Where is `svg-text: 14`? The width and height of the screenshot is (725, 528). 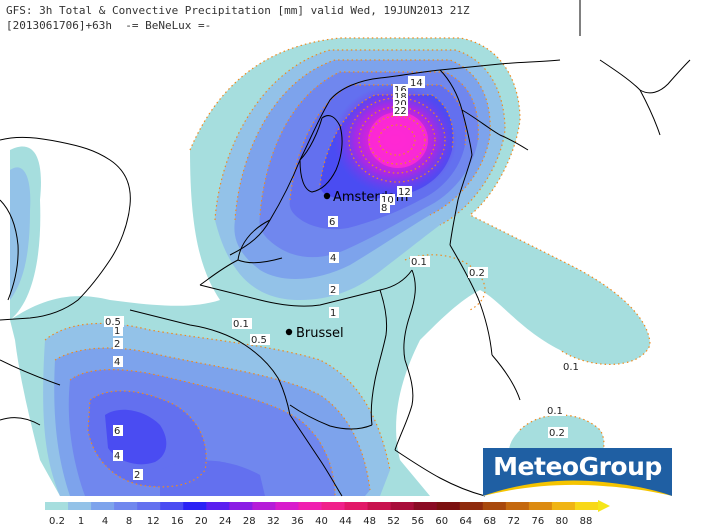 svg-text: 14 is located at coordinates (416, 83).